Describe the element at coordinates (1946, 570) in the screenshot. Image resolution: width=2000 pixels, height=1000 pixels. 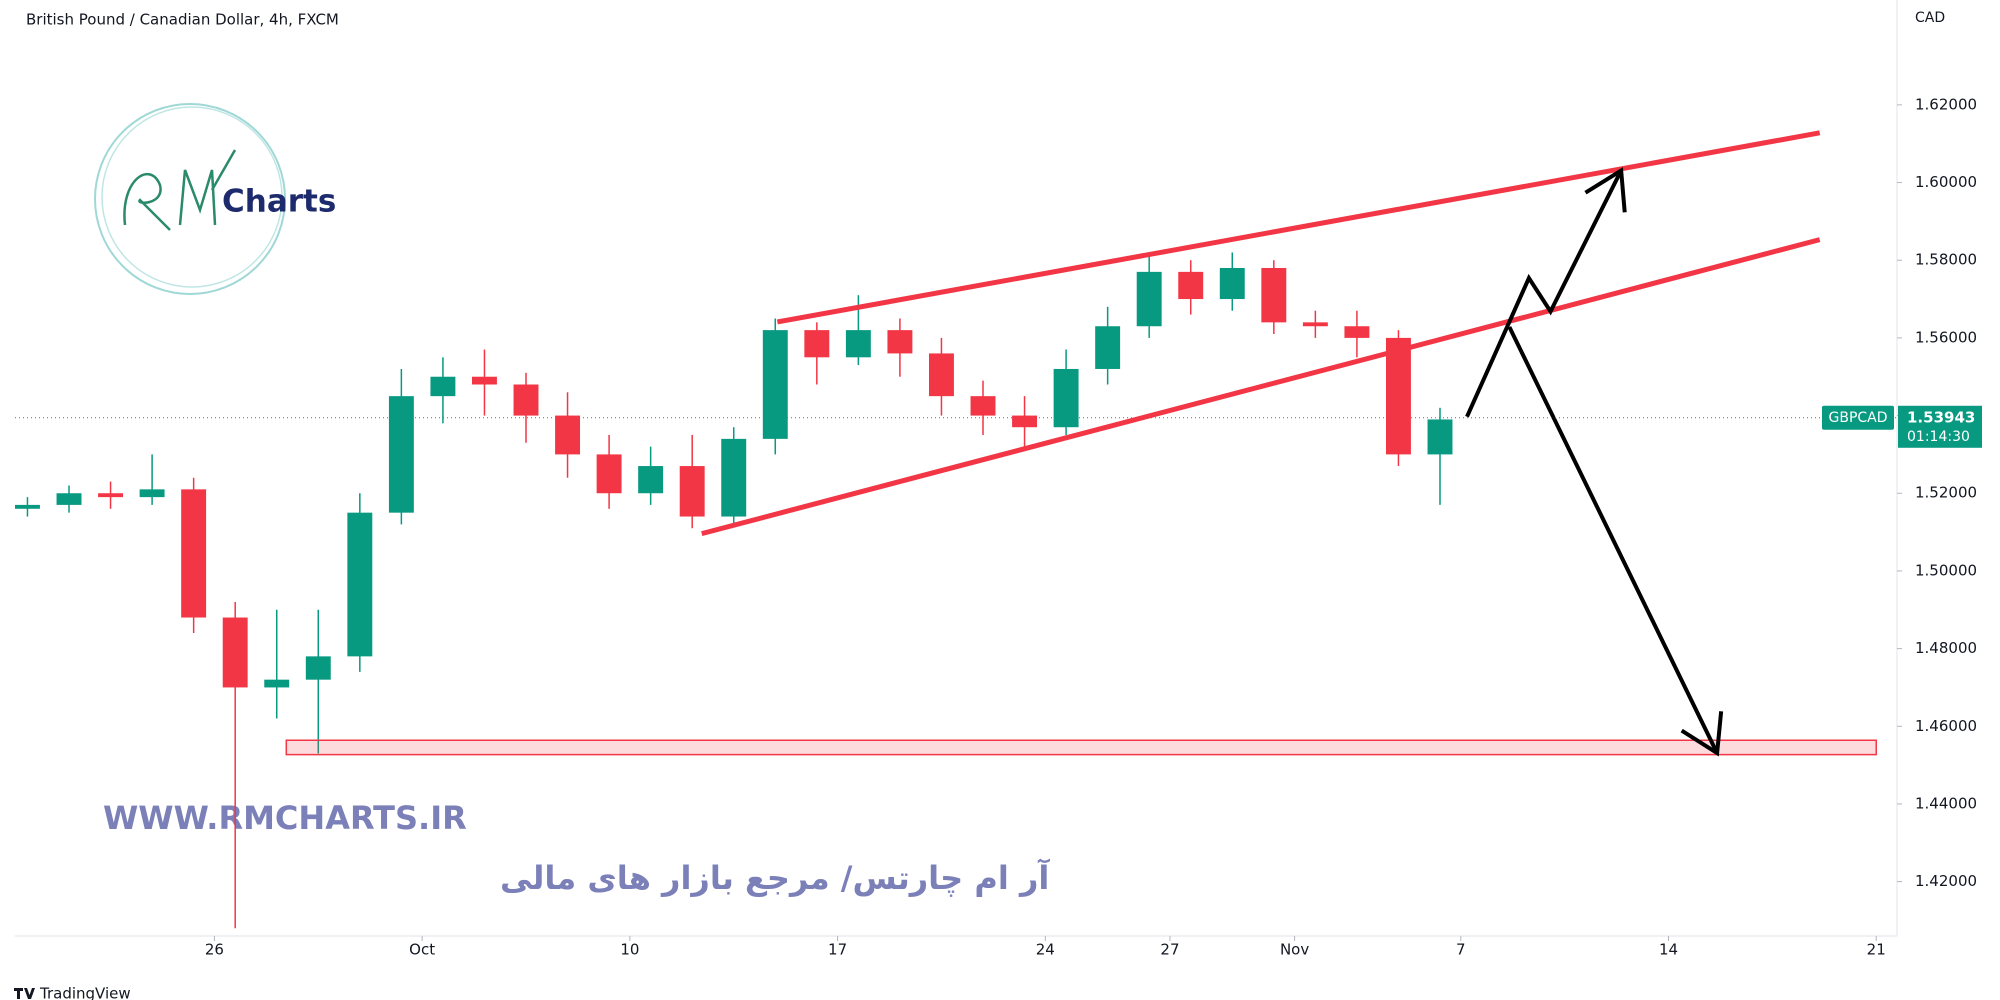
I see `y-tick-label: 1.50000` at that location.